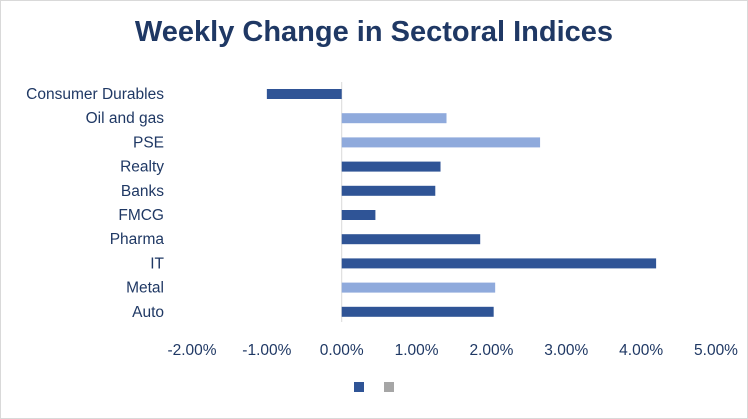 This screenshot has width=748, height=419. Describe the element at coordinates (95, 94) in the screenshot. I see `category-label: Consumer Durables` at that location.